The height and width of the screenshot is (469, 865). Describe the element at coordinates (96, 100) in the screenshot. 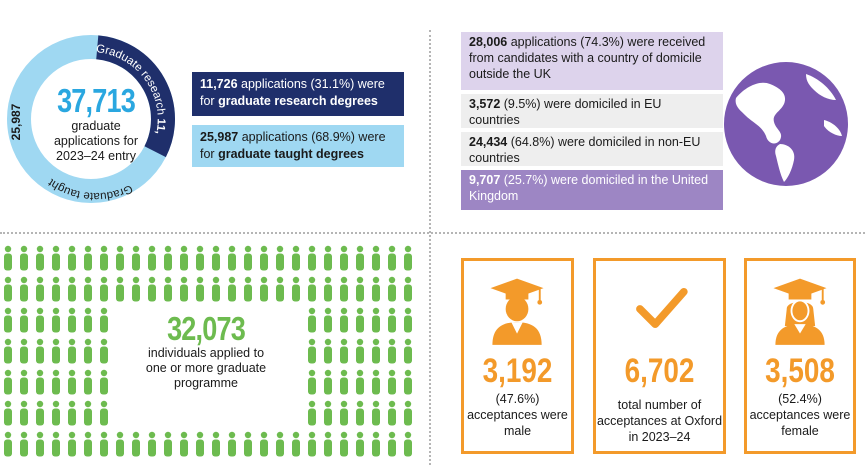

I see `total-applications: 37,713` at that location.